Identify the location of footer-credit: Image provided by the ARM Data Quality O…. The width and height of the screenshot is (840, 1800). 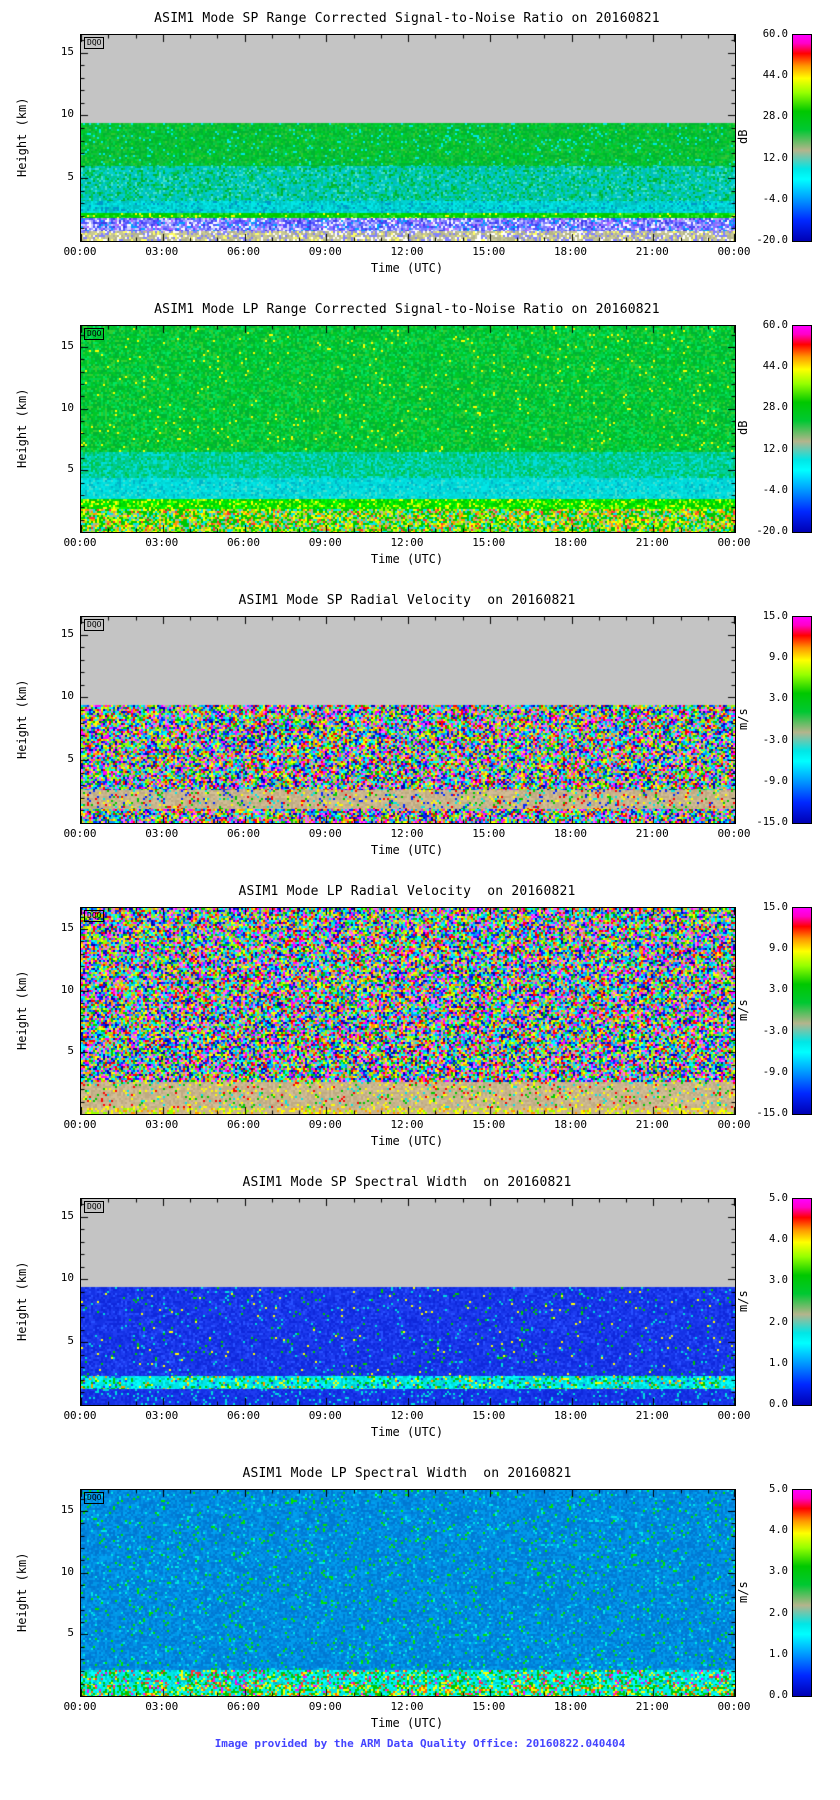
(420, 1743).